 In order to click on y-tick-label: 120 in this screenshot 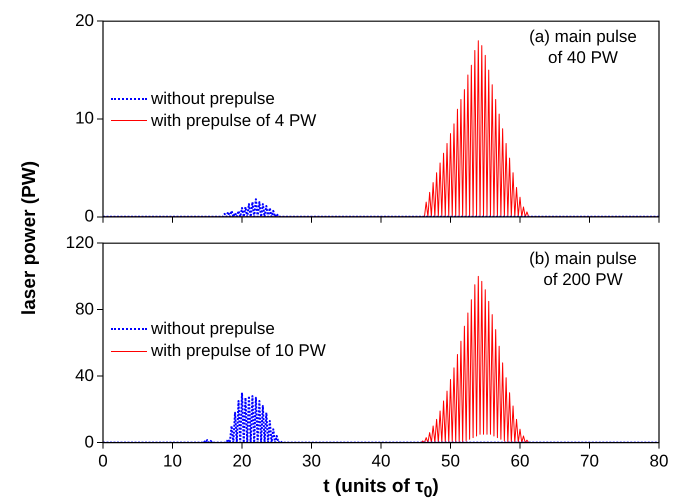, I will do `click(80, 242)`.